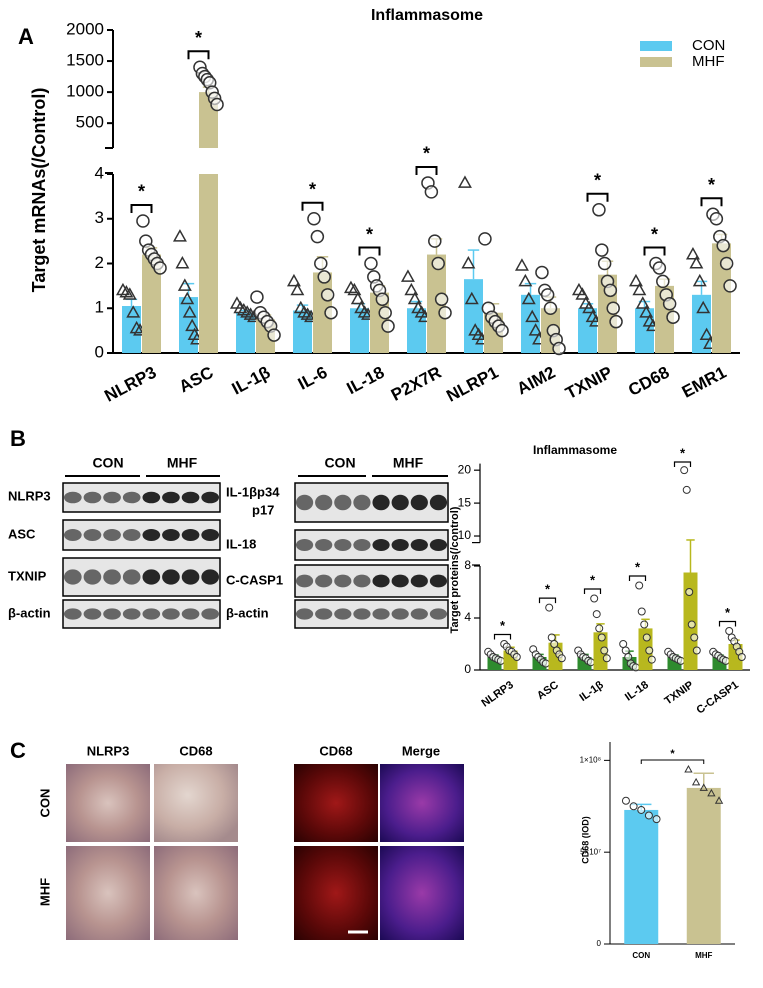 Image resolution: width=763 pixels, height=988 pixels. I want to click on x-tick-label: IL-1β, so click(591, 691).